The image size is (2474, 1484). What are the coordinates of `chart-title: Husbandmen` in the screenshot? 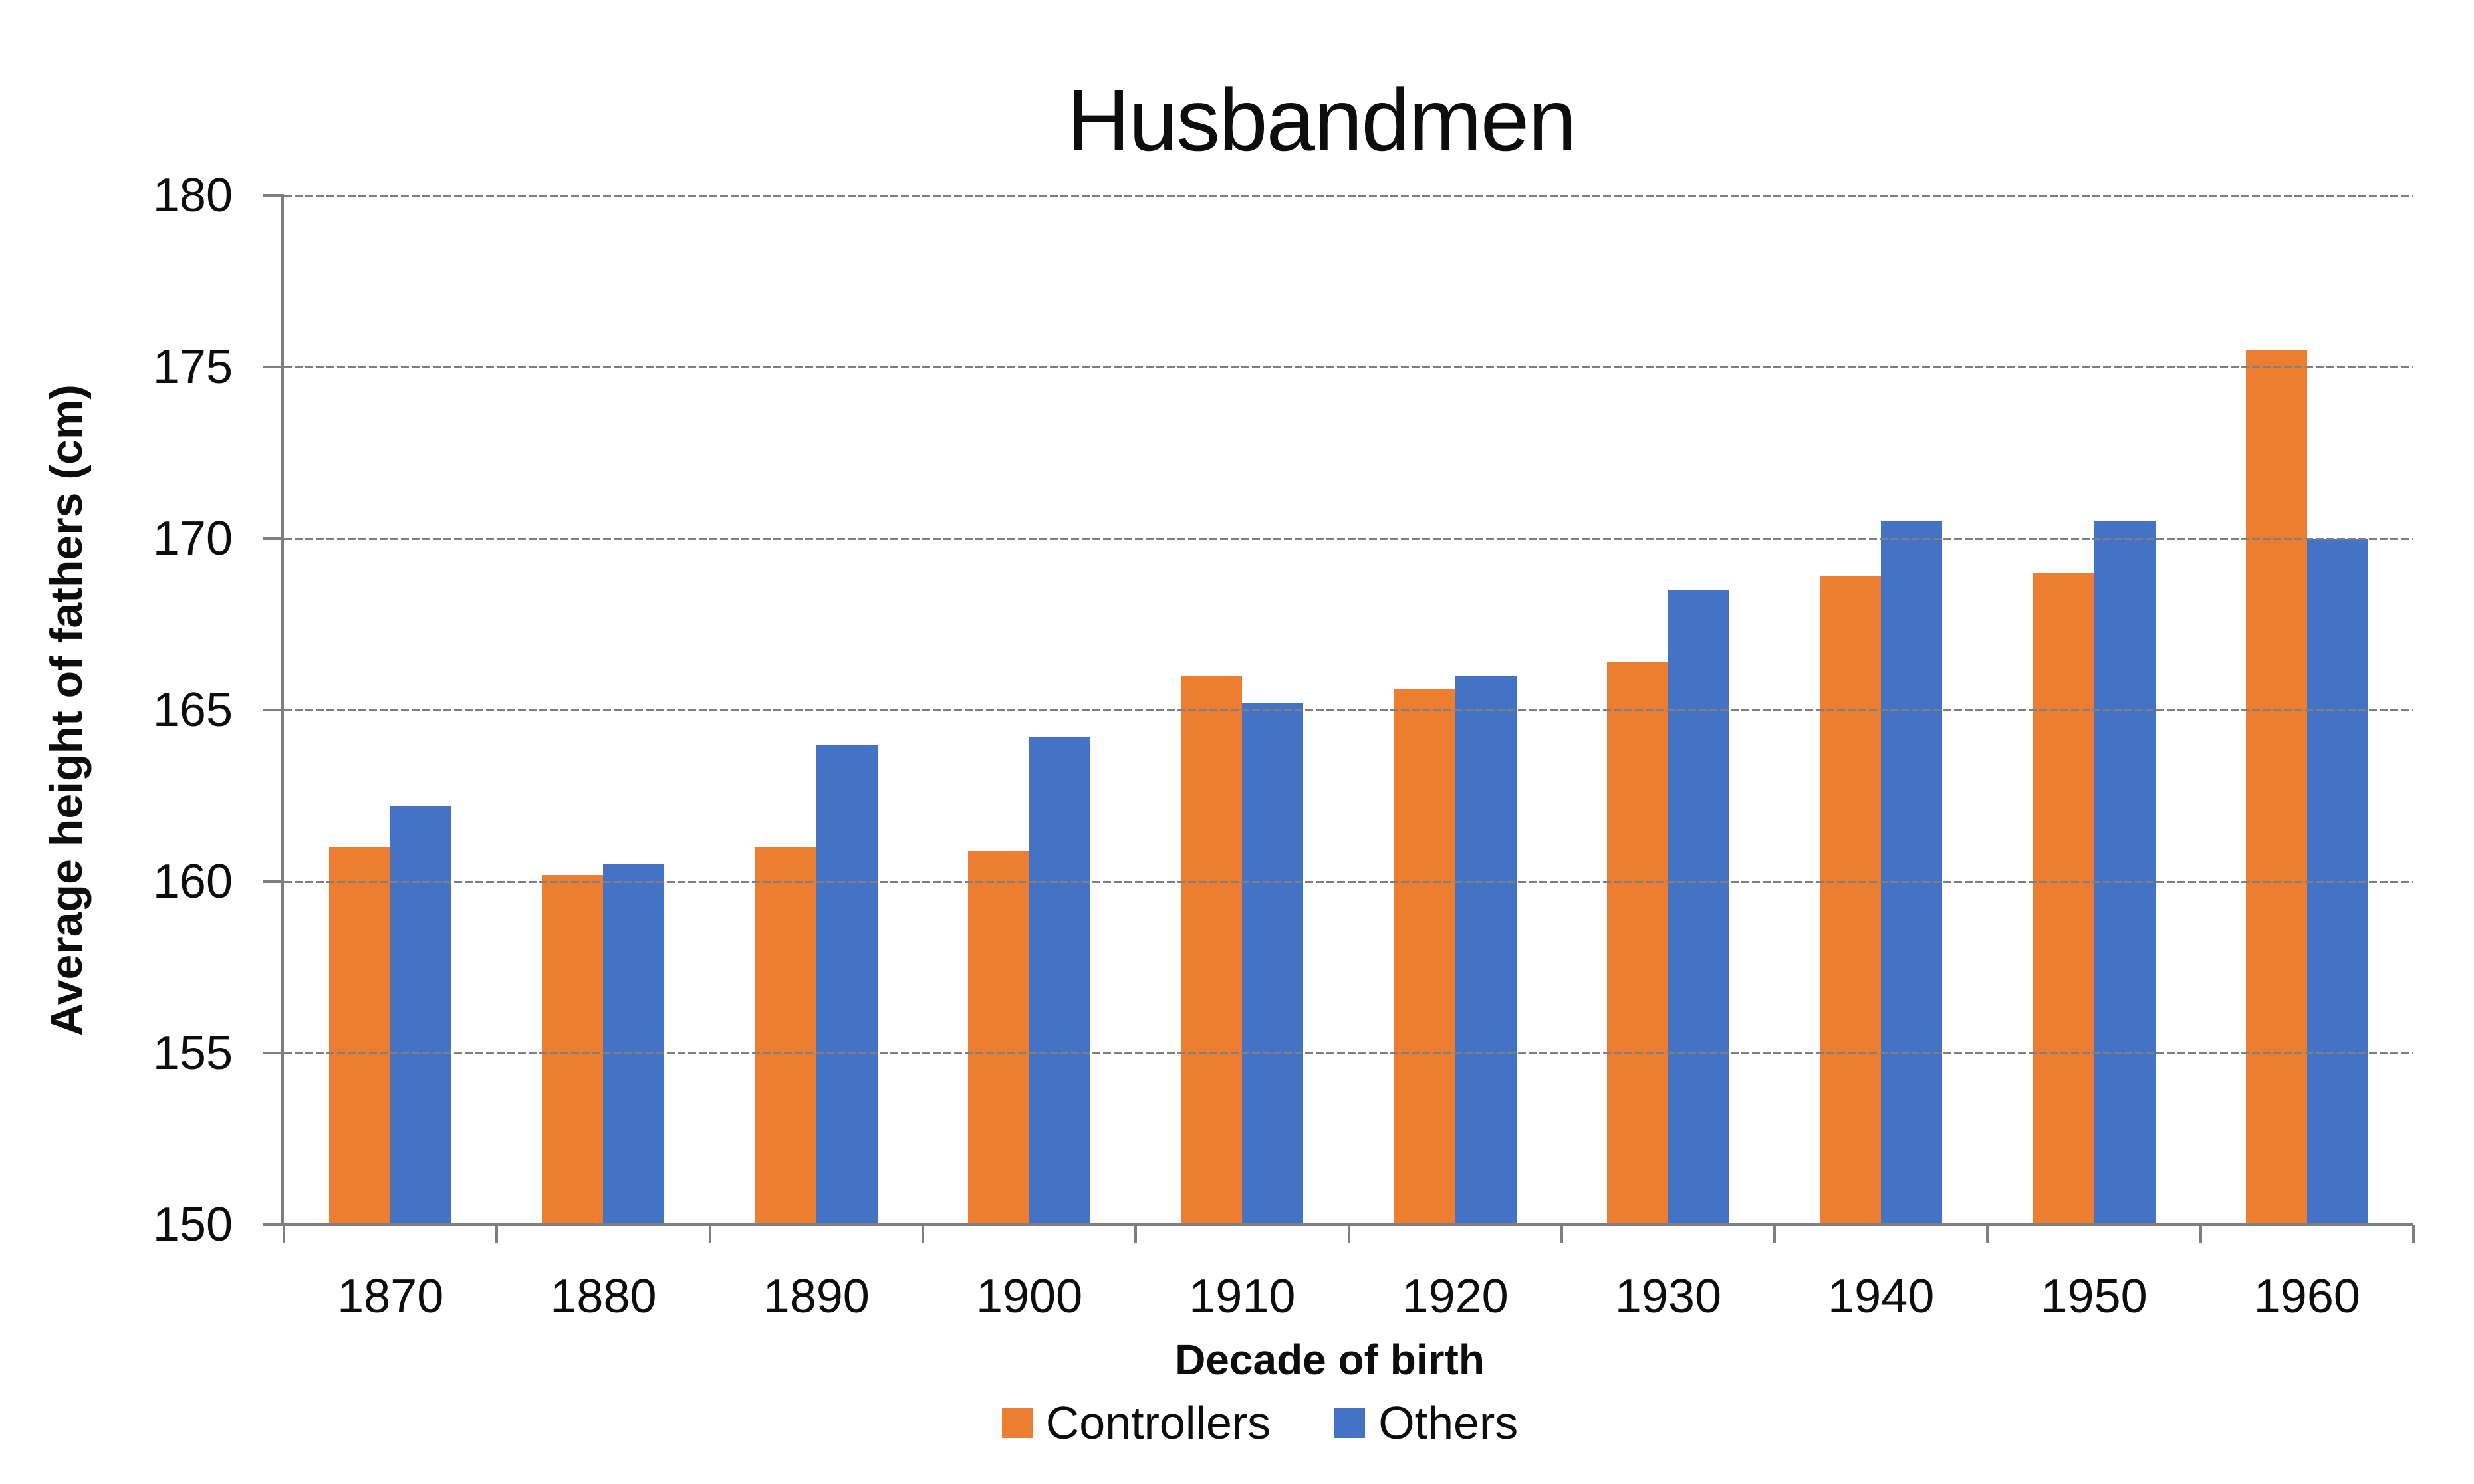 It's located at (1321, 120).